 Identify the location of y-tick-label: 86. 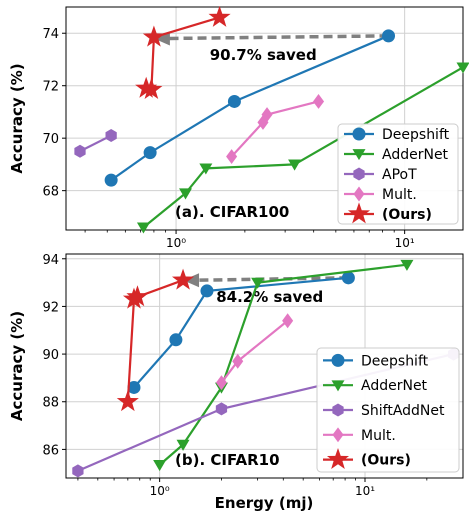
(50, 450).